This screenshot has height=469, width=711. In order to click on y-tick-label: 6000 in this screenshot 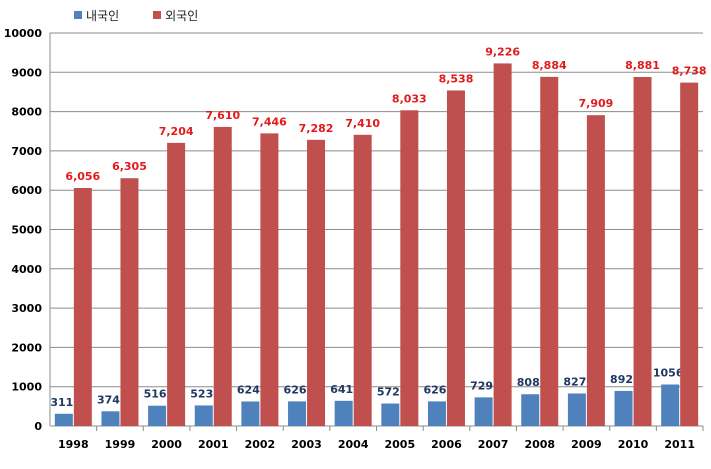, I will do `click(26, 190)`.